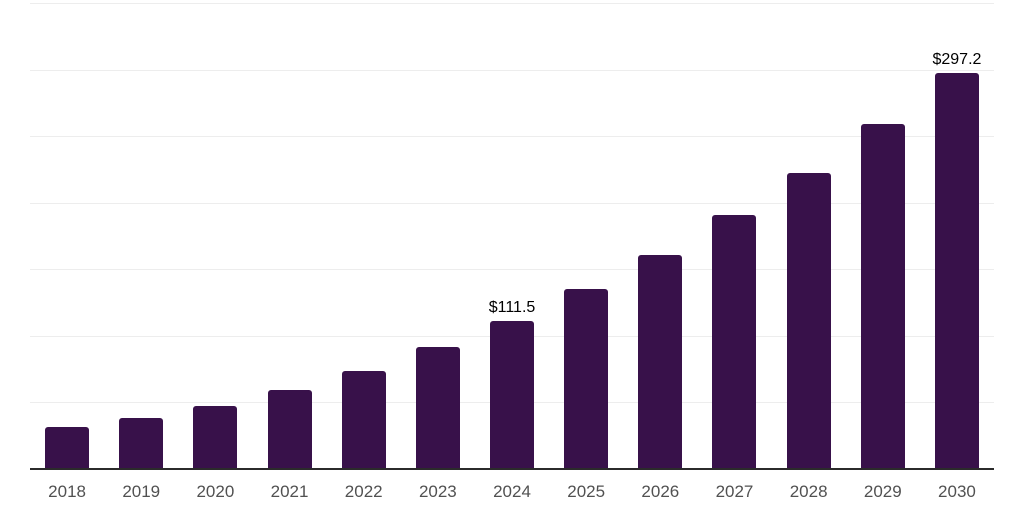 The height and width of the screenshot is (512, 1024). What do you see at coordinates (67, 448) in the screenshot?
I see `bar-2018` at bounding box center [67, 448].